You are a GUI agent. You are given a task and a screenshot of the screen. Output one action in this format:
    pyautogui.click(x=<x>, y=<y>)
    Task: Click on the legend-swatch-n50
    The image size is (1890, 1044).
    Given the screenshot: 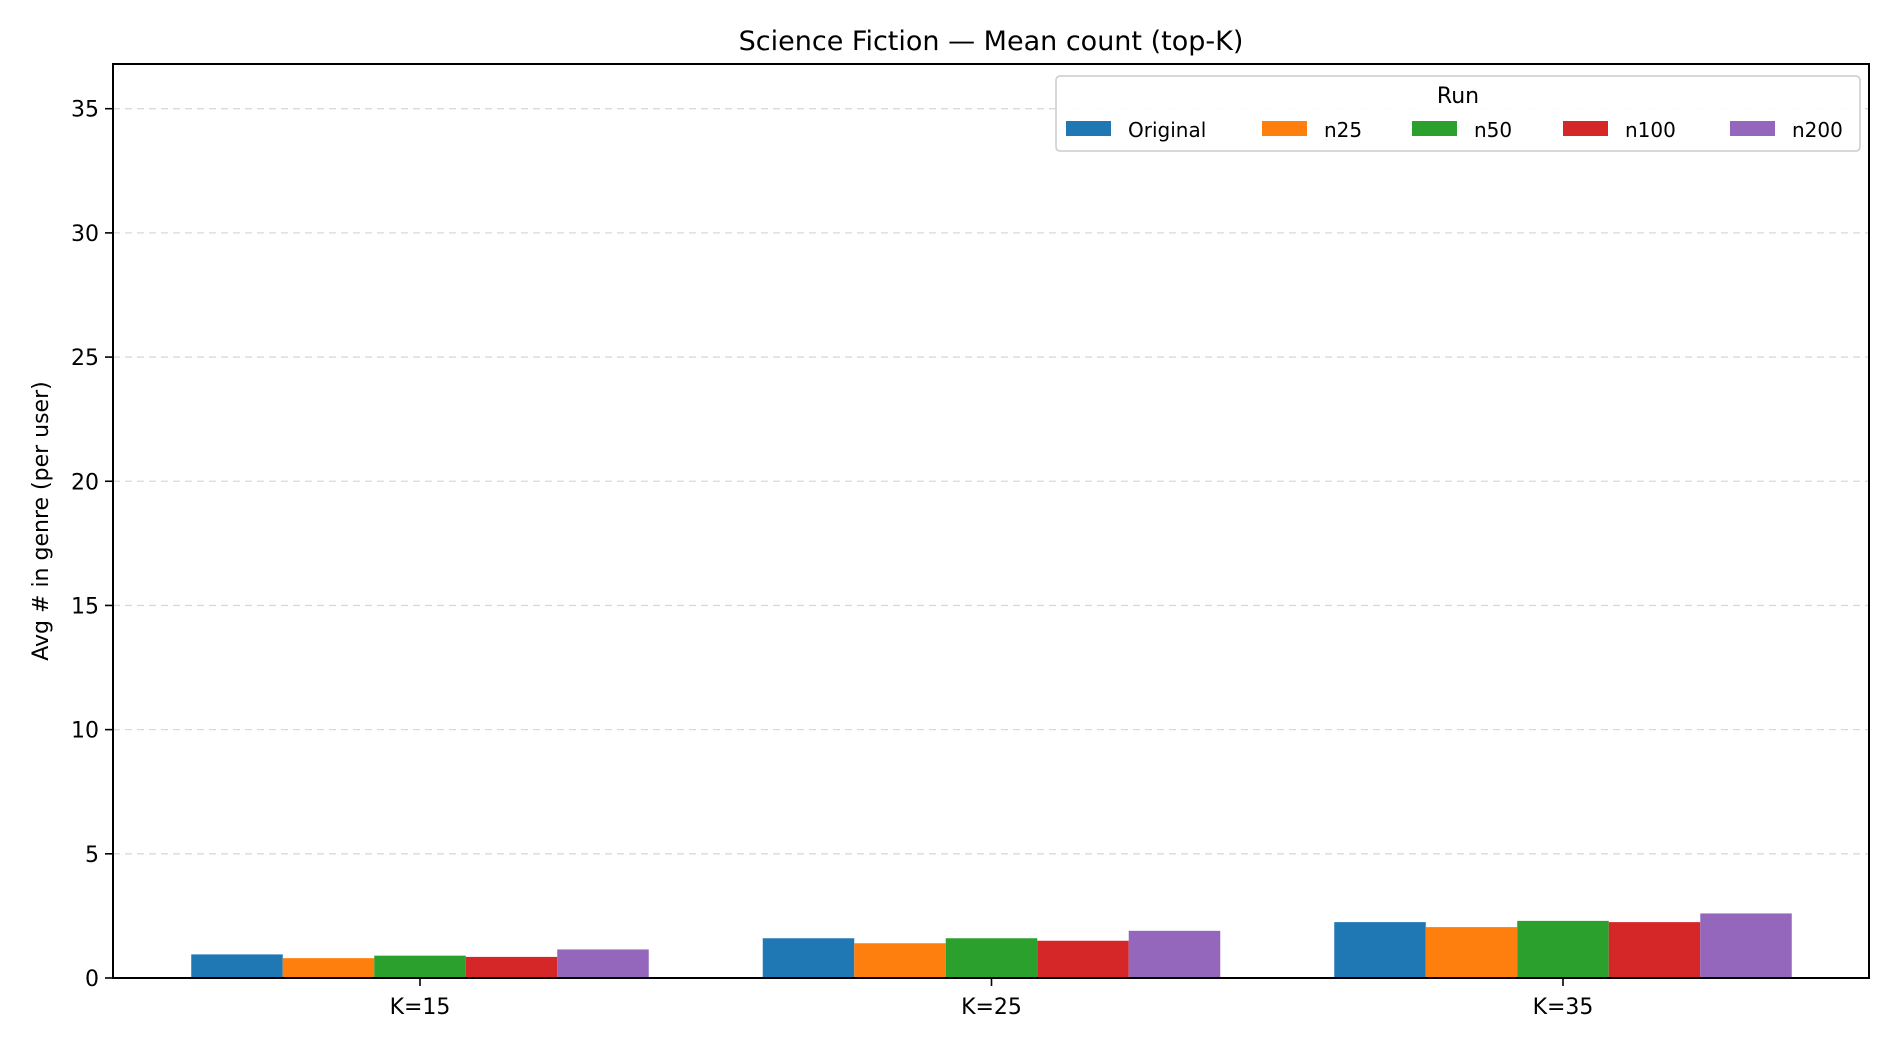 What is the action you would take?
    pyautogui.click(x=1434, y=128)
    